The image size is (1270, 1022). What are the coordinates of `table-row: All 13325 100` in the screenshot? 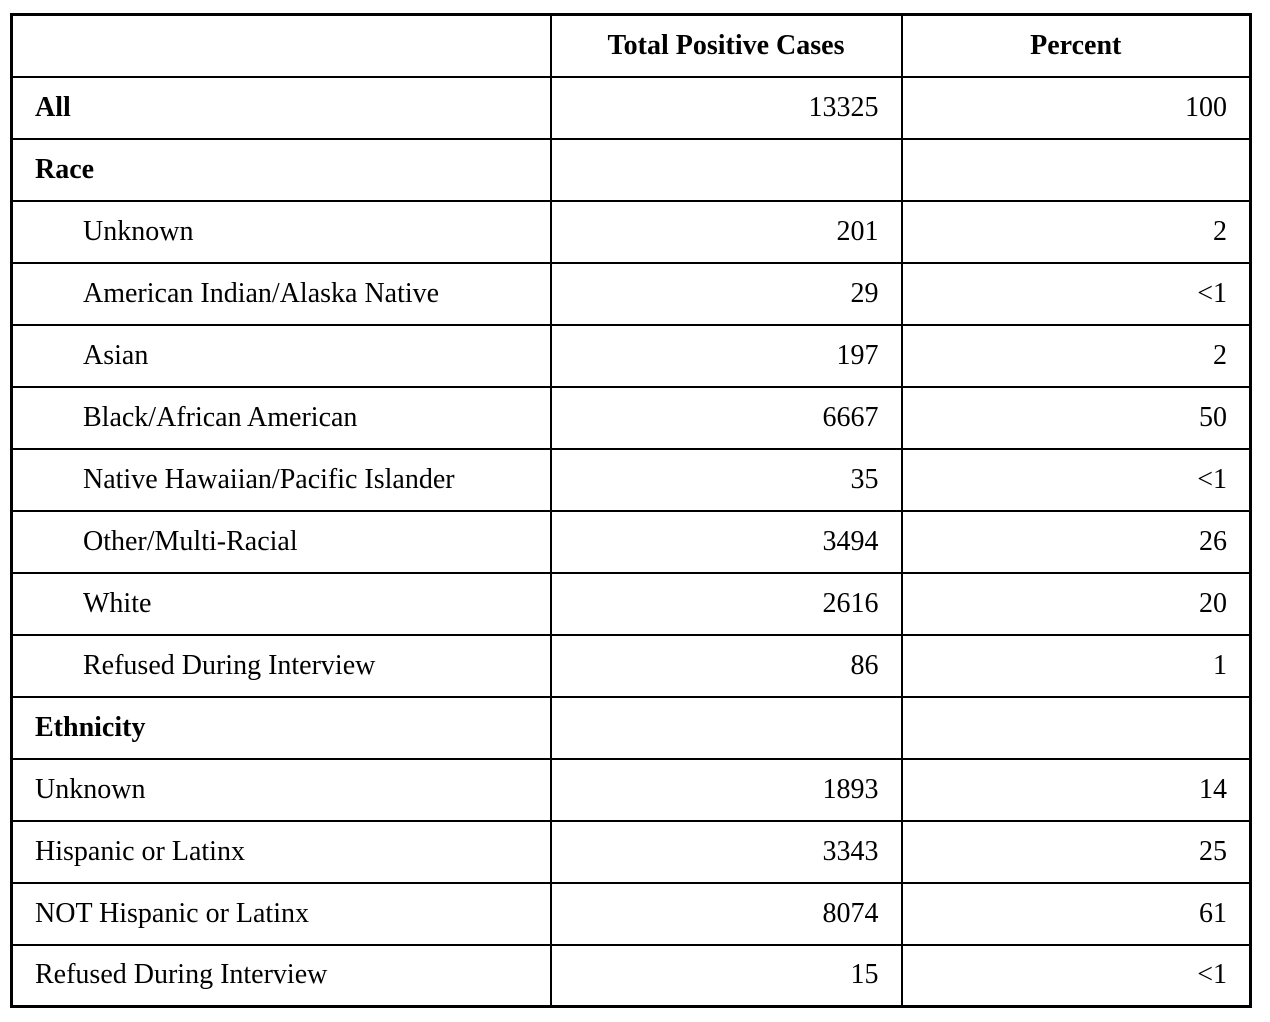 It's located at (631, 107).